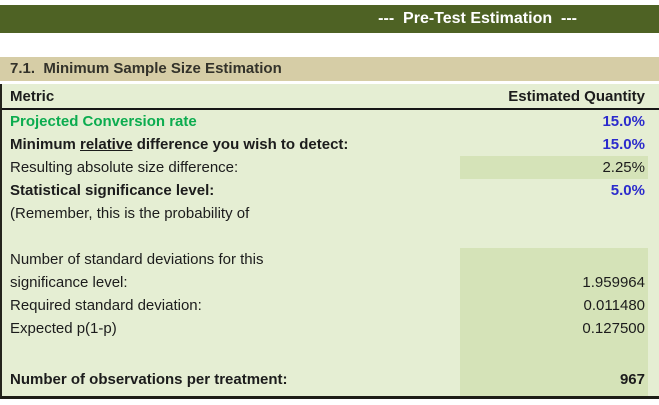 This screenshot has height=405, width=659. What do you see at coordinates (45, 144) in the screenshot?
I see `label-part-pre: Minimum` at bounding box center [45, 144].